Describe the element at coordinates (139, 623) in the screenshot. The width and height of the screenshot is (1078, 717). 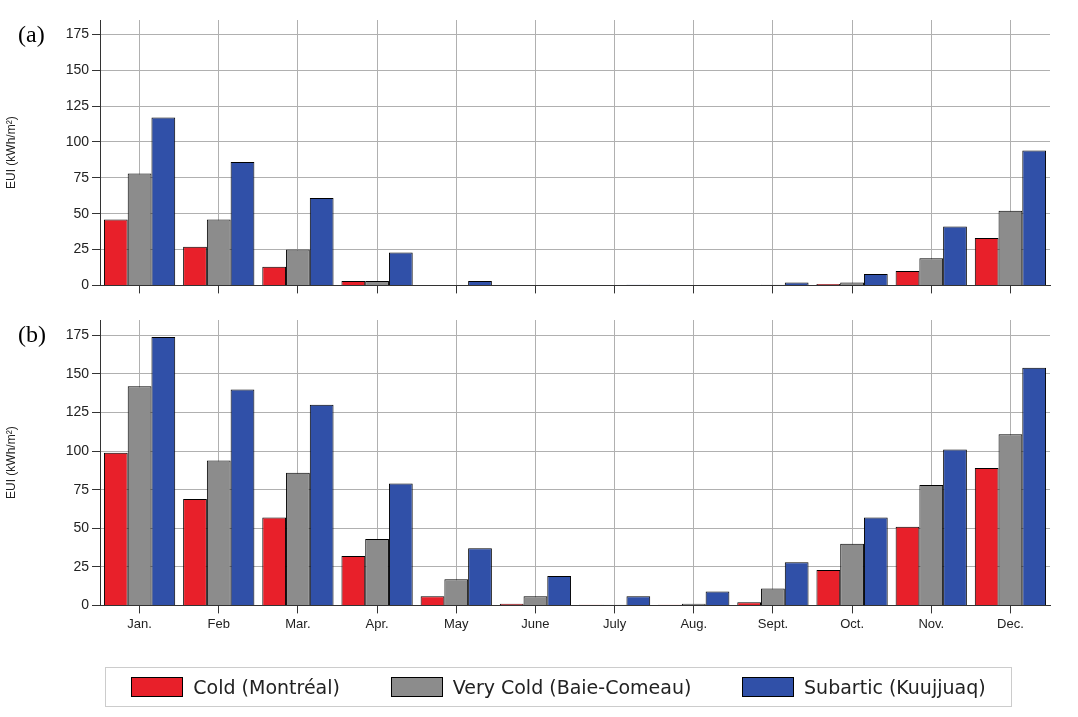
I see `x-tick-label: Jan.` at that location.